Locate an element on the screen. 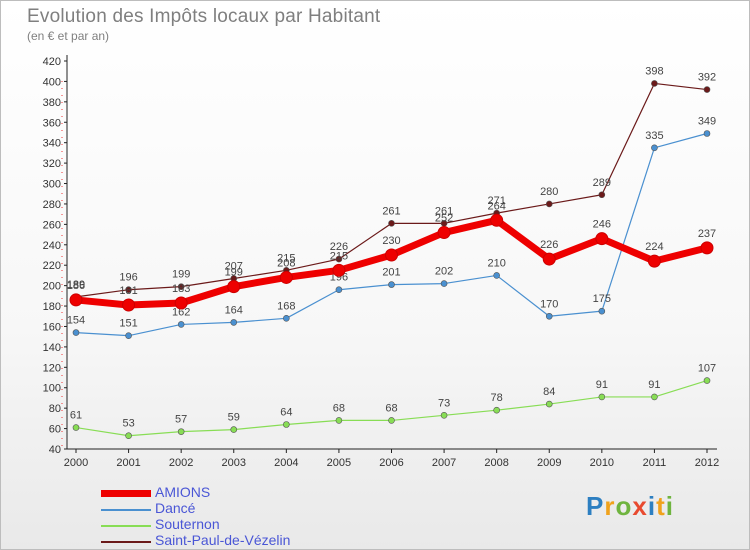  data-label: 91 is located at coordinates (654, 385).